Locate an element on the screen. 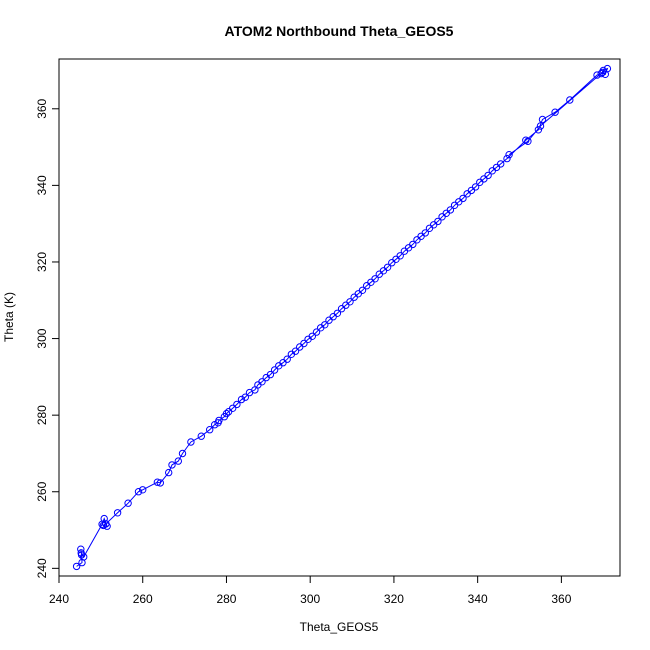 Image resolution: width=650 pixels, height=650 pixels. y-tick-label: 260 is located at coordinates (42, 491).